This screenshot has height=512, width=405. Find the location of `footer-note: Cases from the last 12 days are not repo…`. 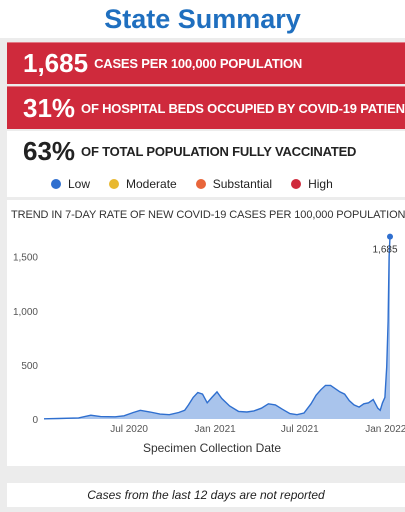

footer-note: Cases from the last 12 days are not repo… is located at coordinates (206, 495).